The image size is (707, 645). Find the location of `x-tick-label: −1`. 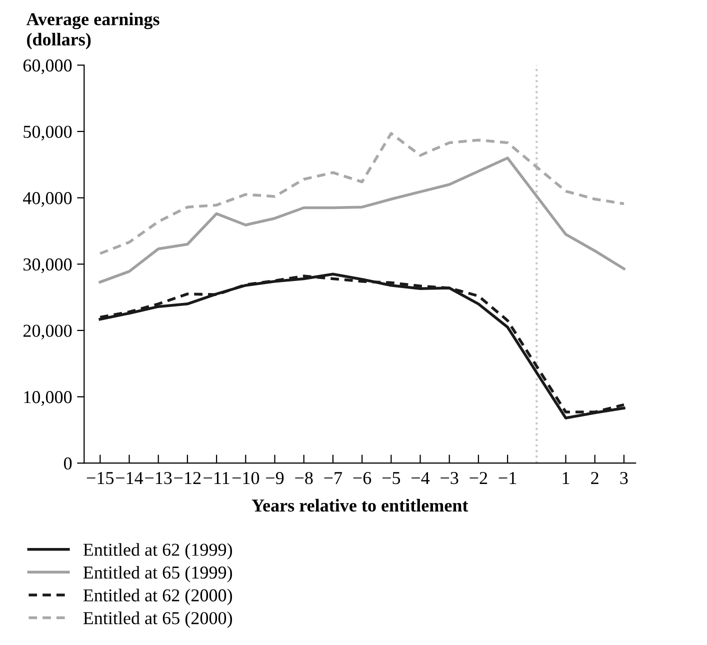

x-tick-label: −1 is located at coordinates (507, 478).